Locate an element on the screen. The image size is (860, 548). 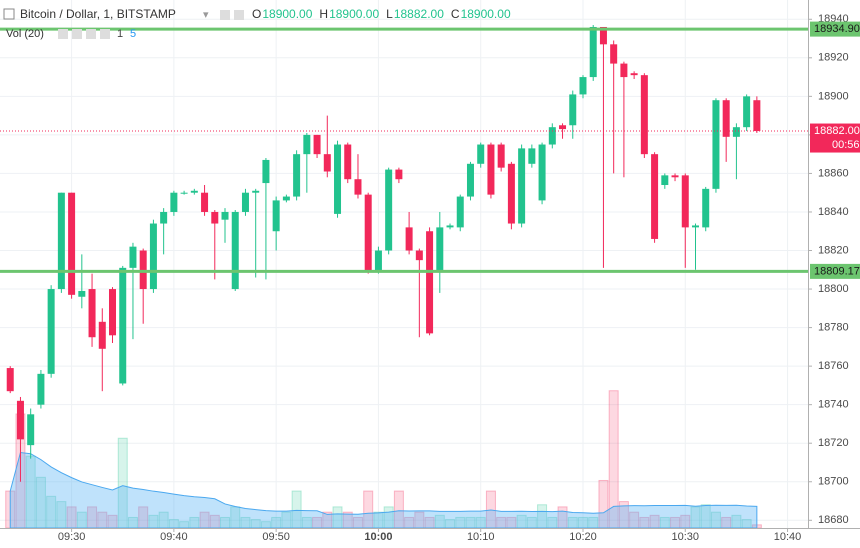
level-label-box is located at coordinates (835, 271).